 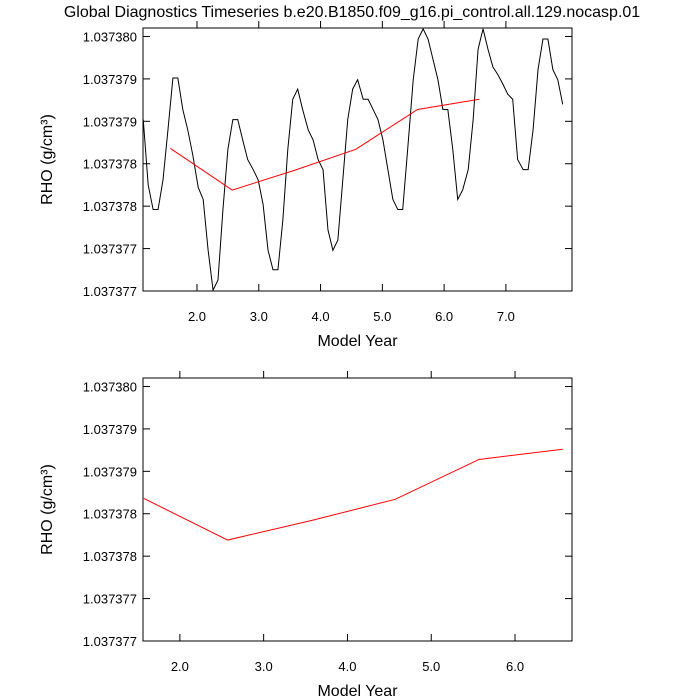 I want to click on plot-area, so click(x=353, y=494).